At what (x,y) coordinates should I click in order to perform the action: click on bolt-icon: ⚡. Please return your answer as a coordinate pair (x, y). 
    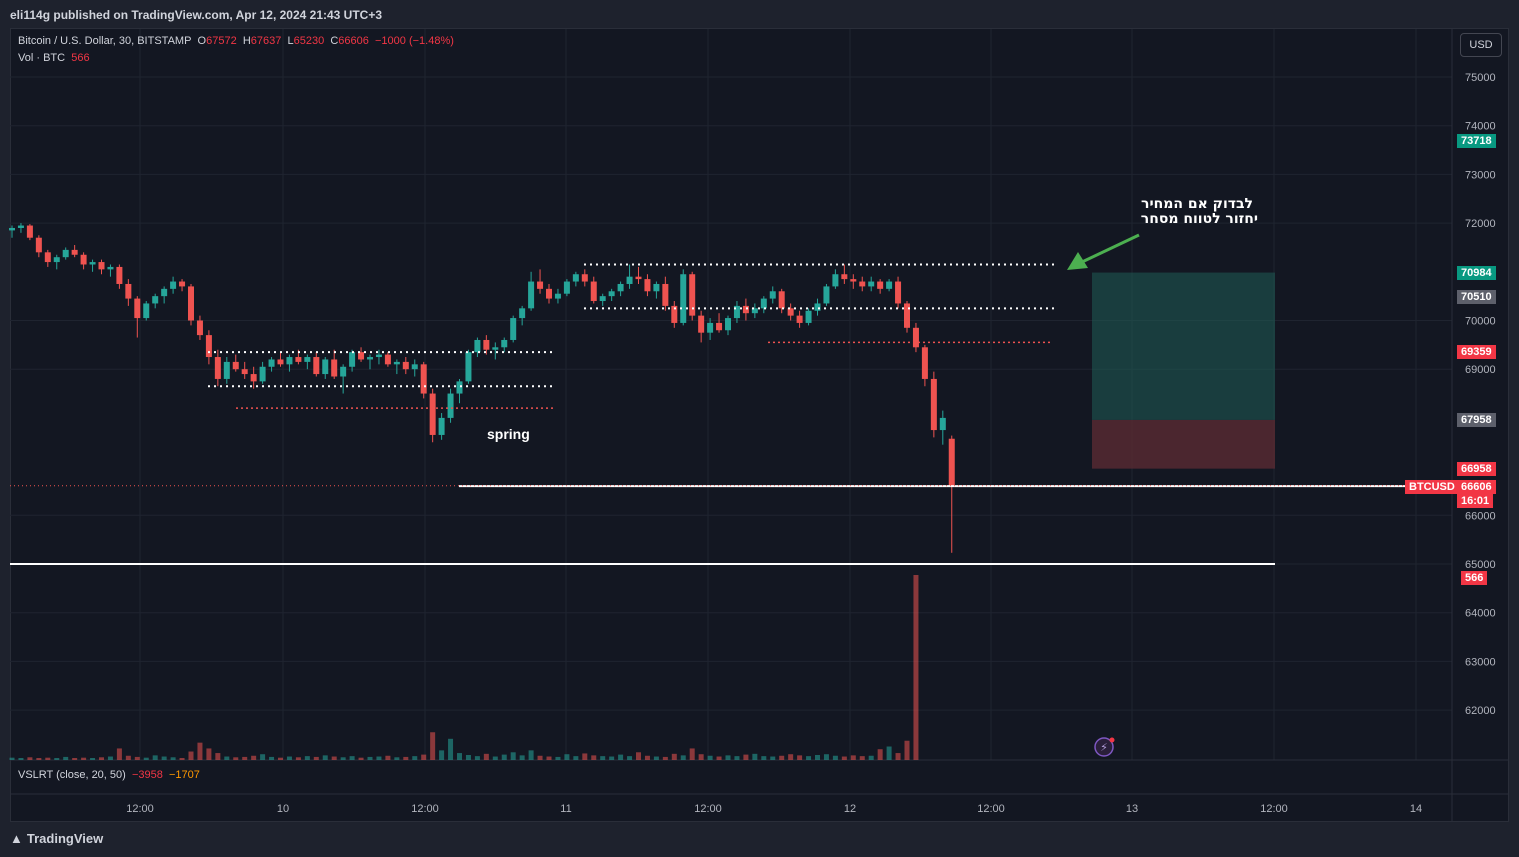
    Looking at the image, I should click on (1104, 747).